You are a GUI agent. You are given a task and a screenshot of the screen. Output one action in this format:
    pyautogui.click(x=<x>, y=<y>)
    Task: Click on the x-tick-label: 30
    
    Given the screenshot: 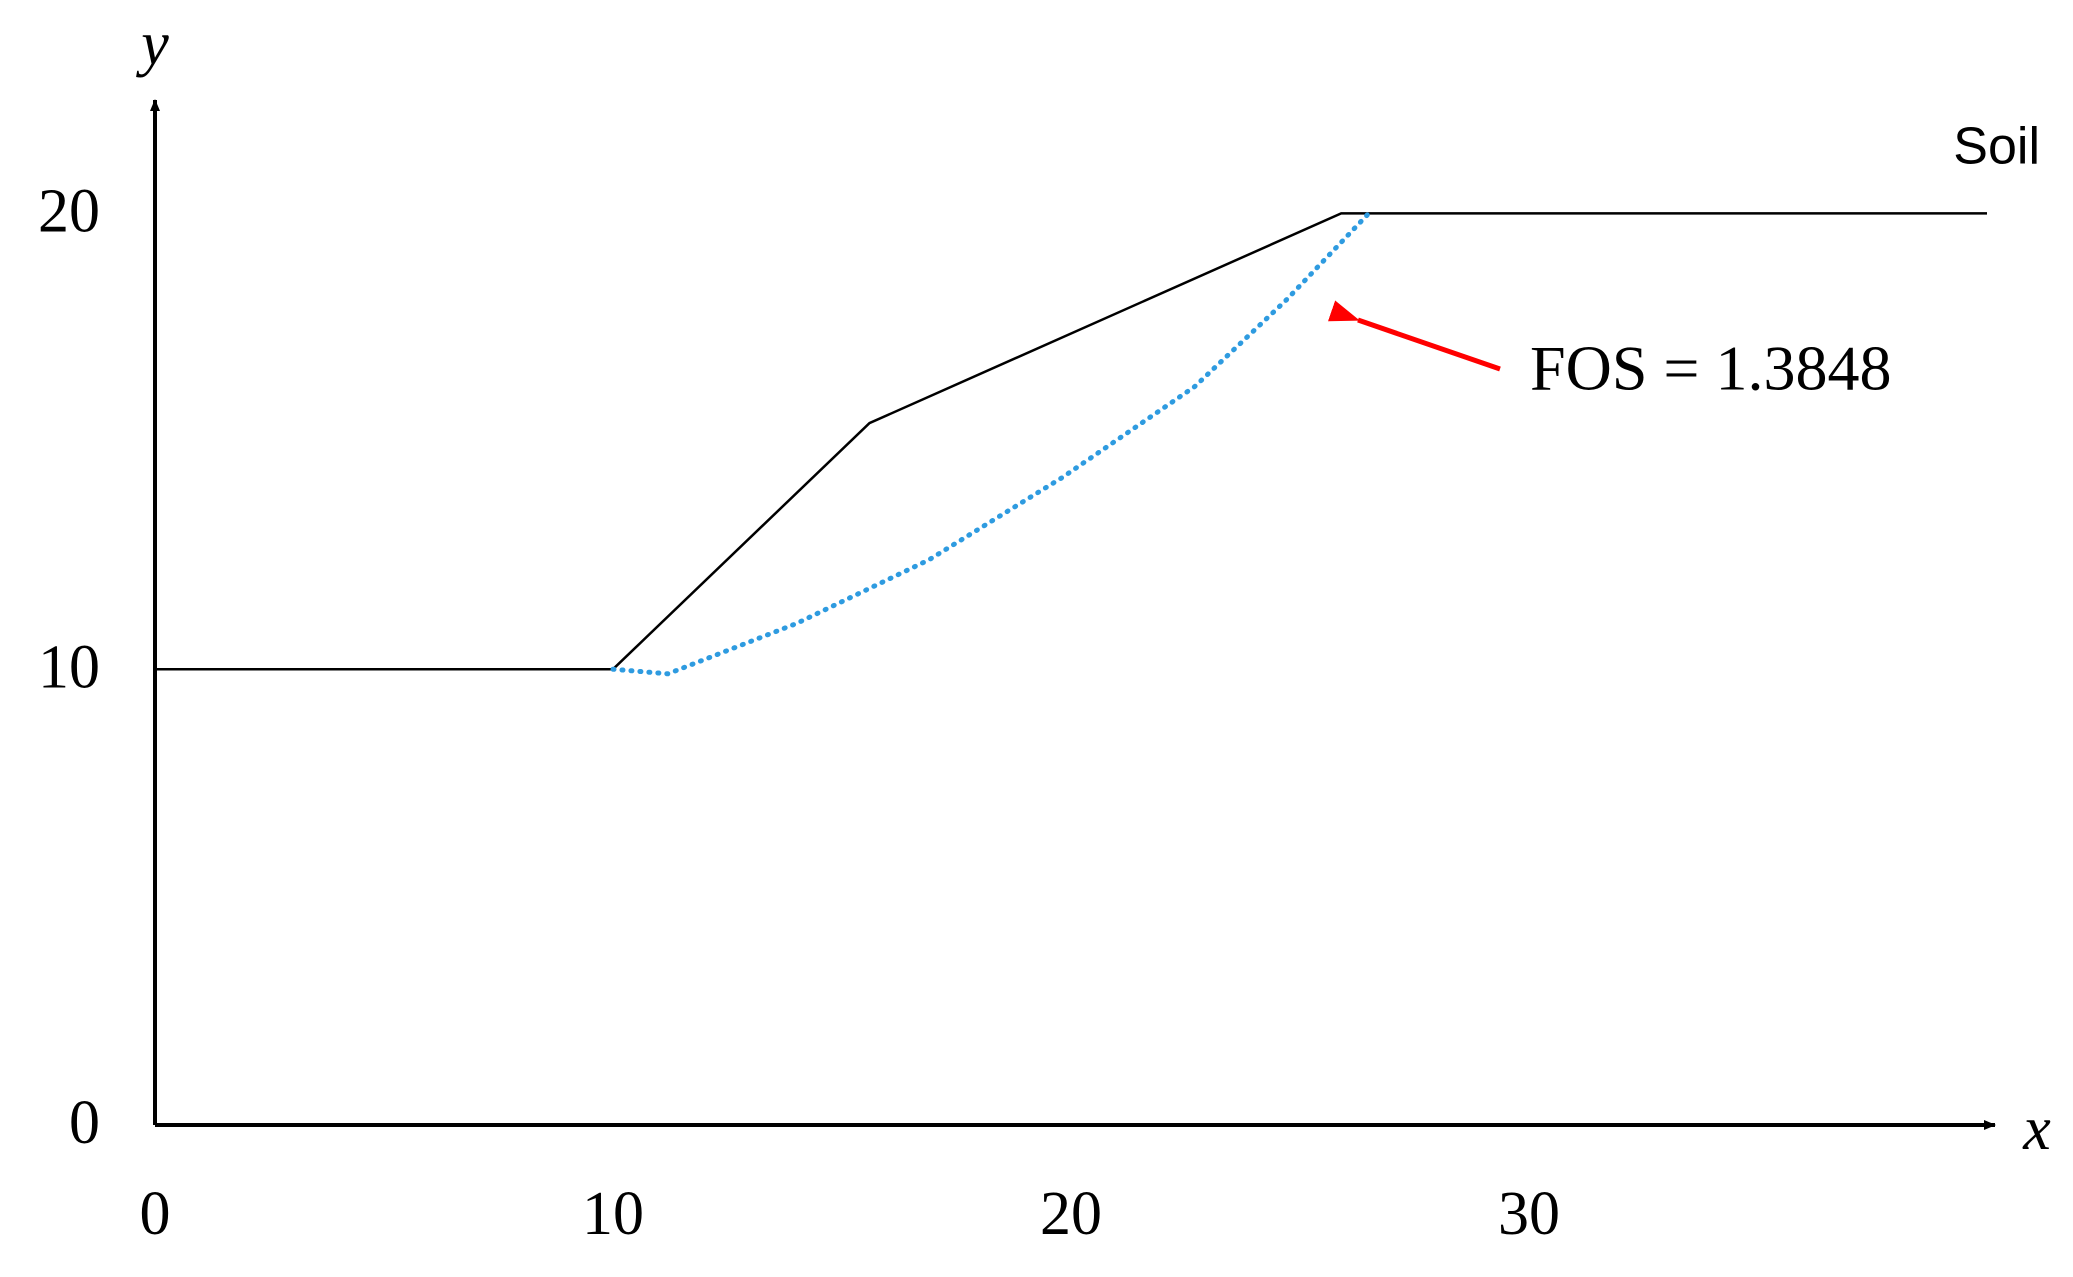 What is the action you would take?
    pyautogui.click(x=1529, y=1214)
    